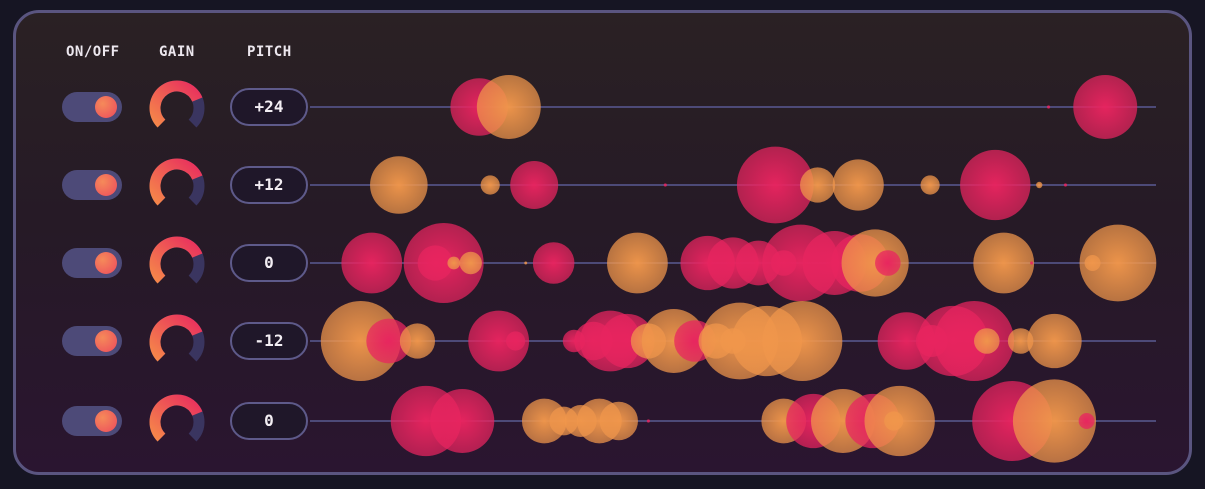 This screenshot has width=1205, height=489. I want to click on header-on-off: ON/OFF, so click(93, 52).